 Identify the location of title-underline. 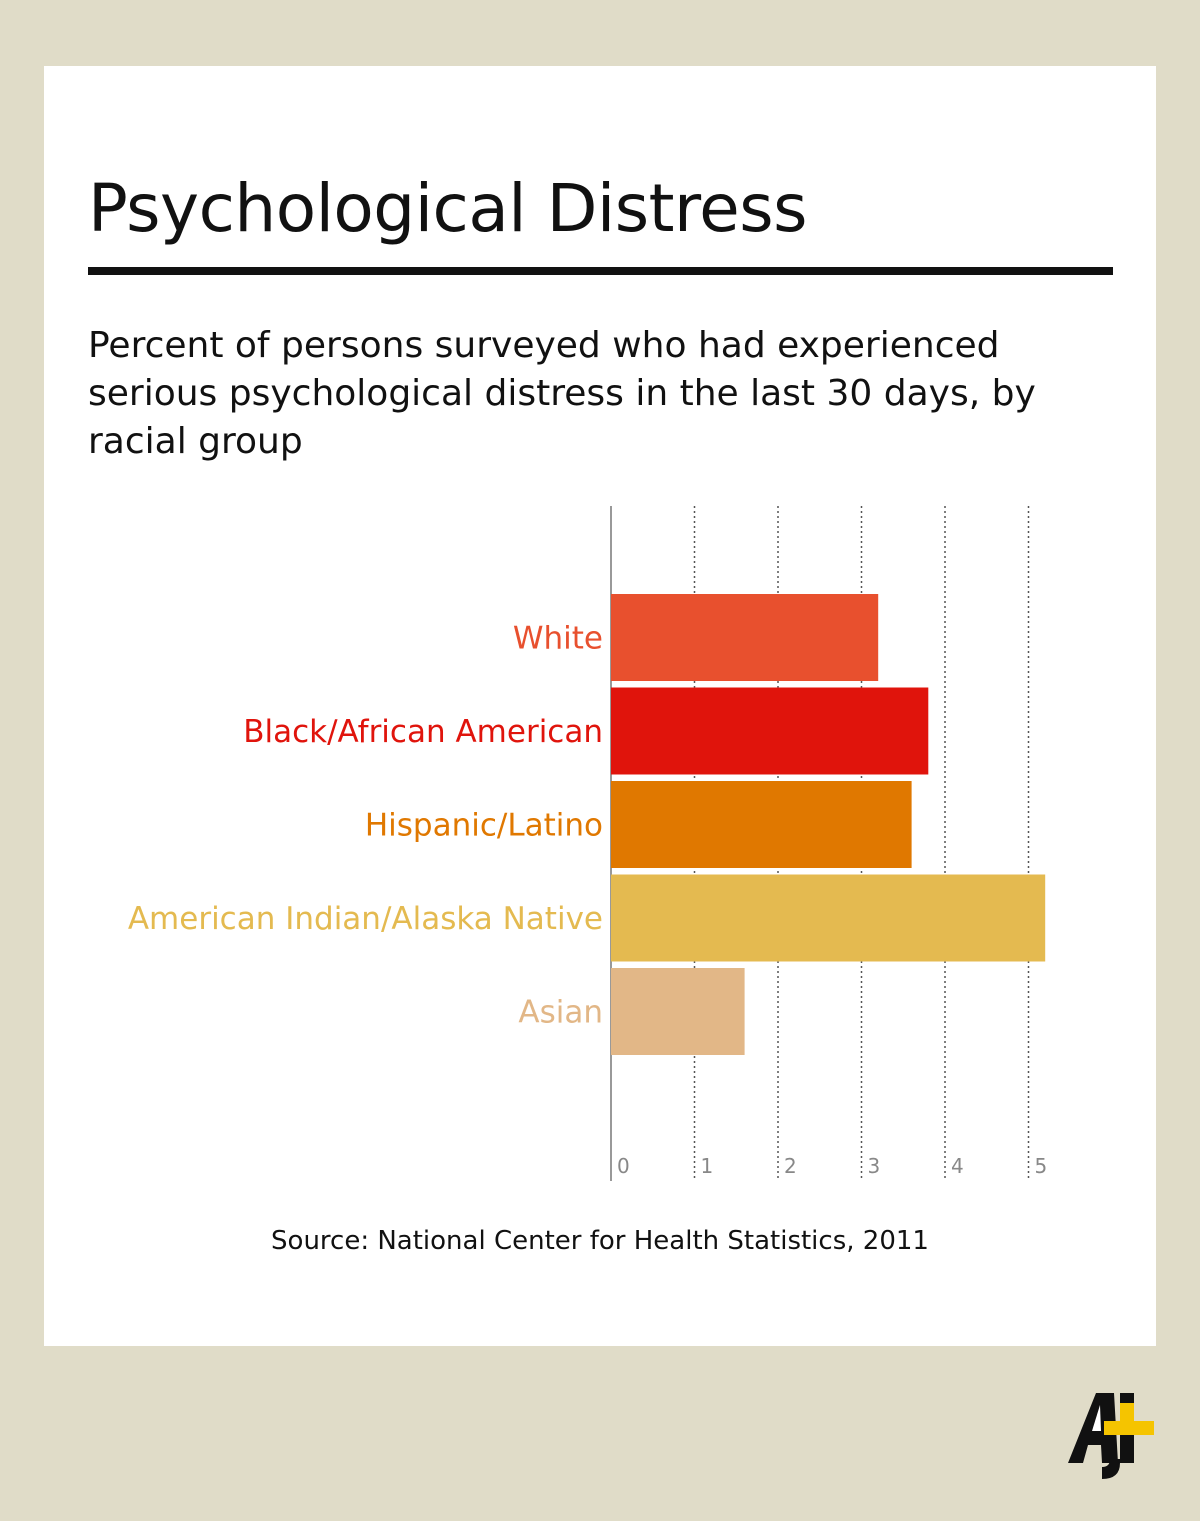
(600, 271).